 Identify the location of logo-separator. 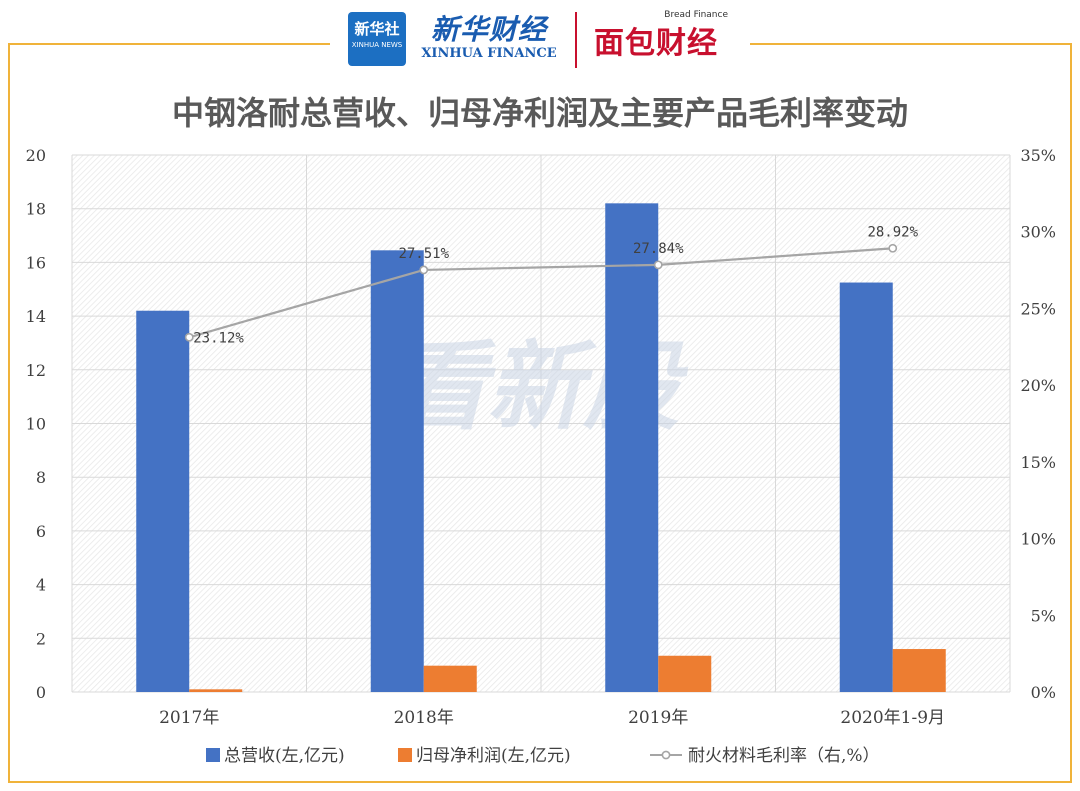
(576, 40).